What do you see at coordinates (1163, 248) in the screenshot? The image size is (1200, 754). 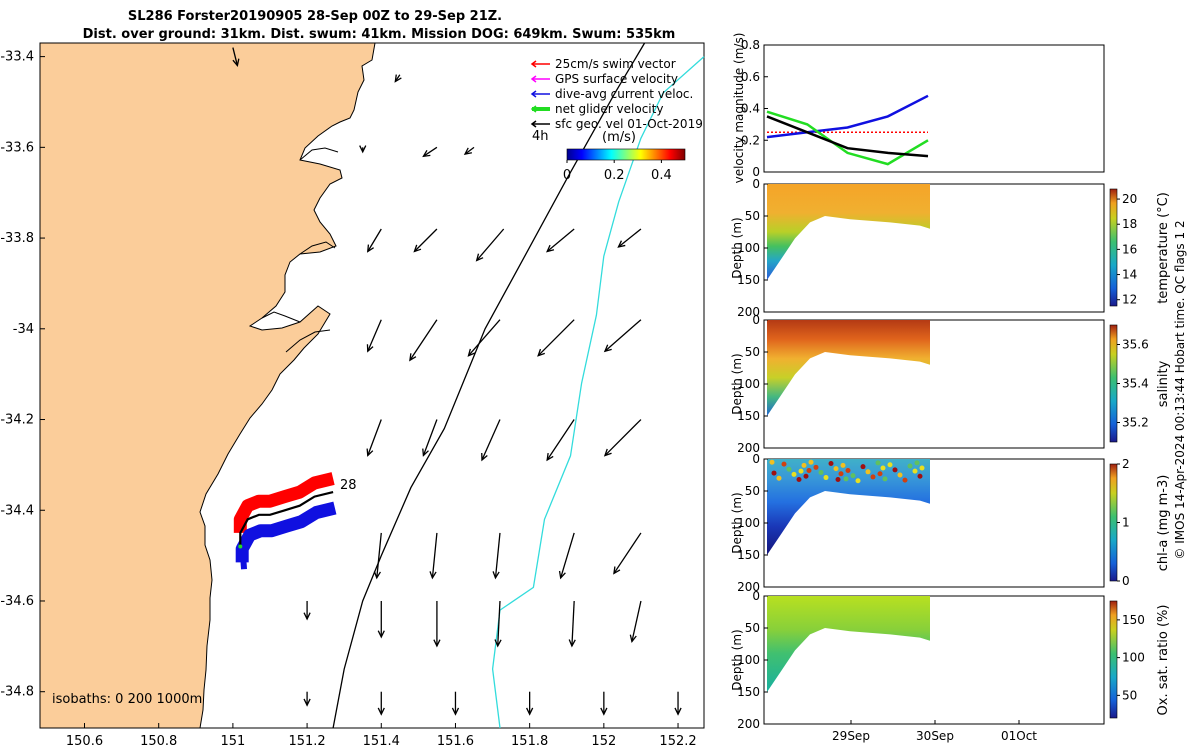 I see `profile-colorbar-label: temperature (°C)` at bounding box center [1163, 248].